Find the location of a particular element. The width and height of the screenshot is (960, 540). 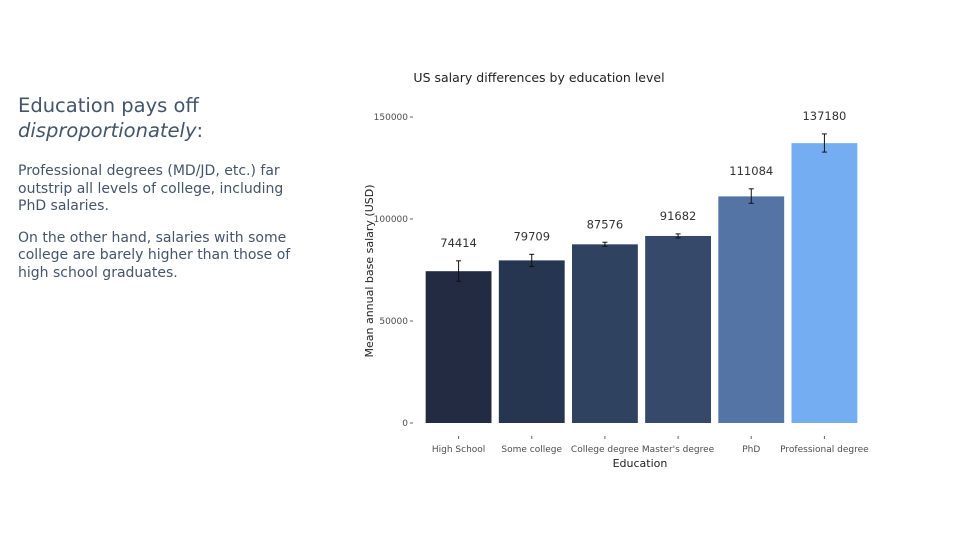

y-tick-label: 0 is located at coordinates (405, 424).